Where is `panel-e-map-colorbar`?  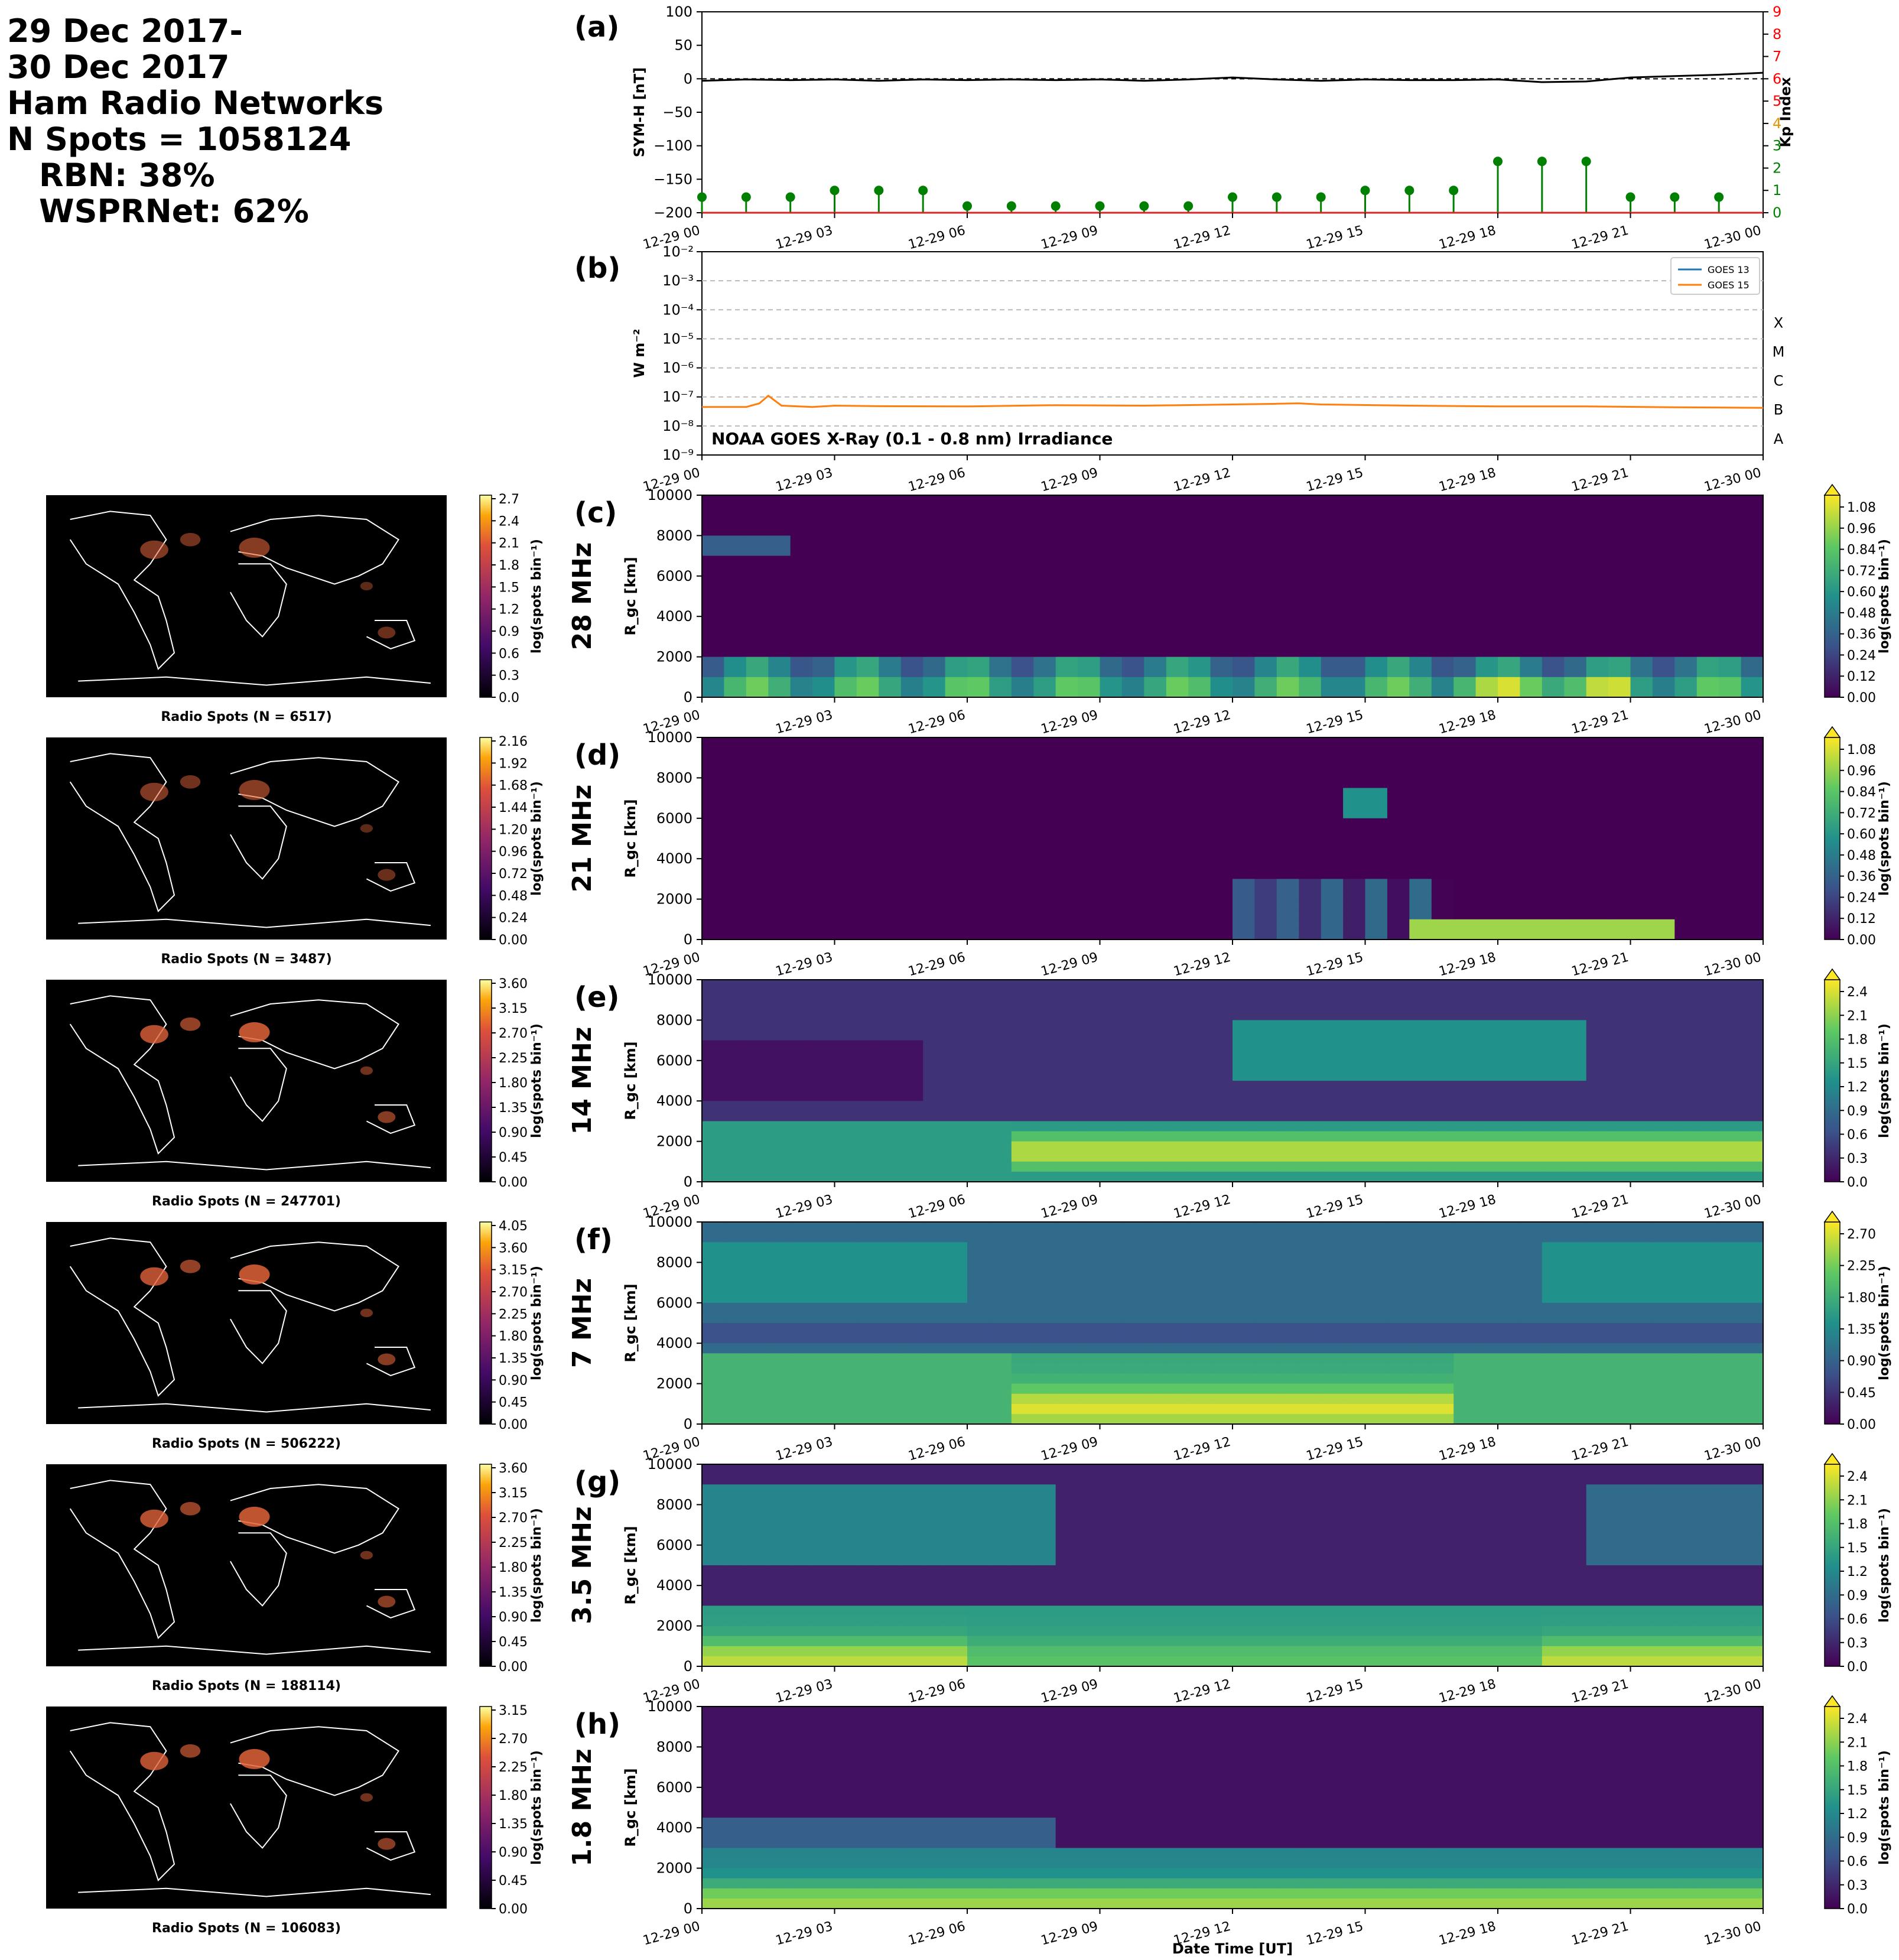
panel-e-map-colorbar is located at coordinates (485, 1080).